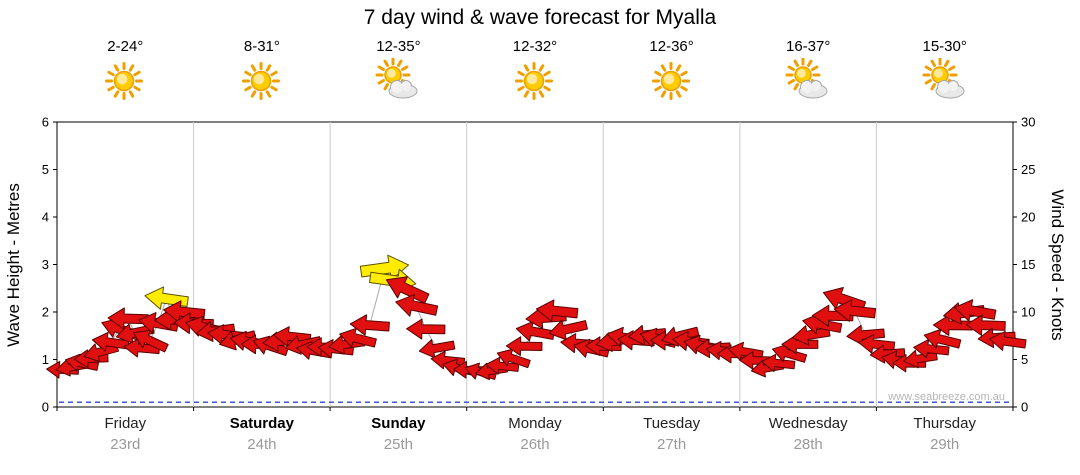  What do you see at coordinates (1028, 217) in the screenshot?
I see `right-axis-tick-label: 20` at bounding box center [1028, 217].